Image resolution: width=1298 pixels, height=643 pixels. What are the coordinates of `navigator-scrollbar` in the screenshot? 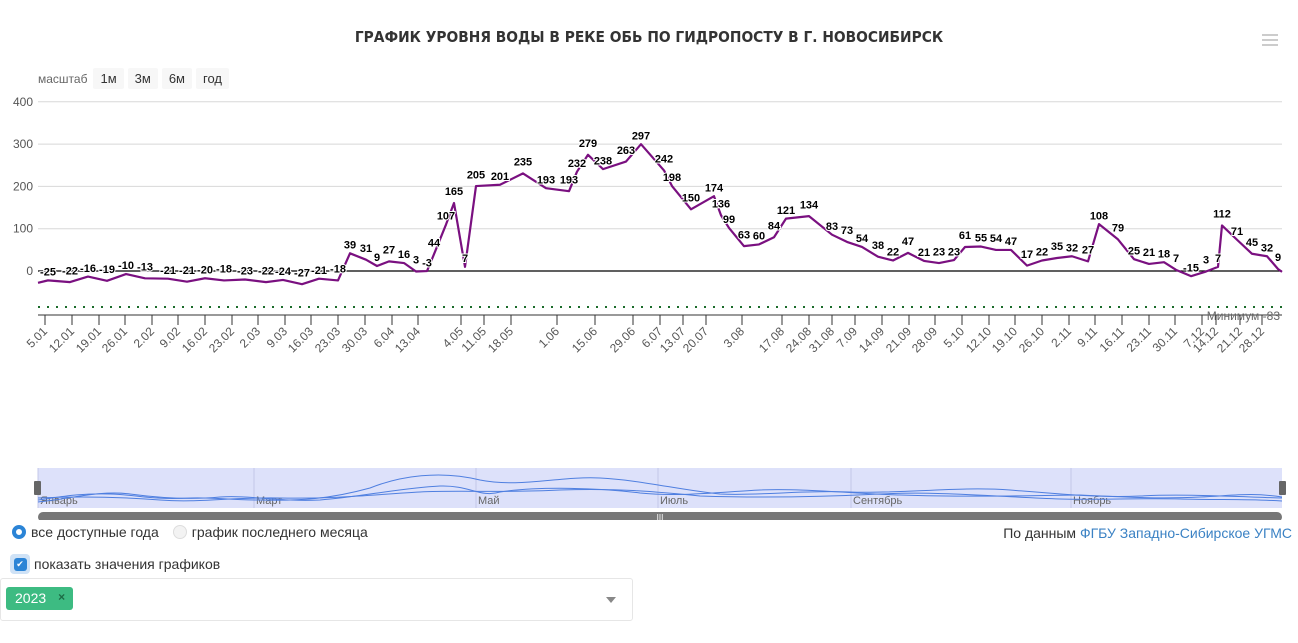 It's located at (660, 516).